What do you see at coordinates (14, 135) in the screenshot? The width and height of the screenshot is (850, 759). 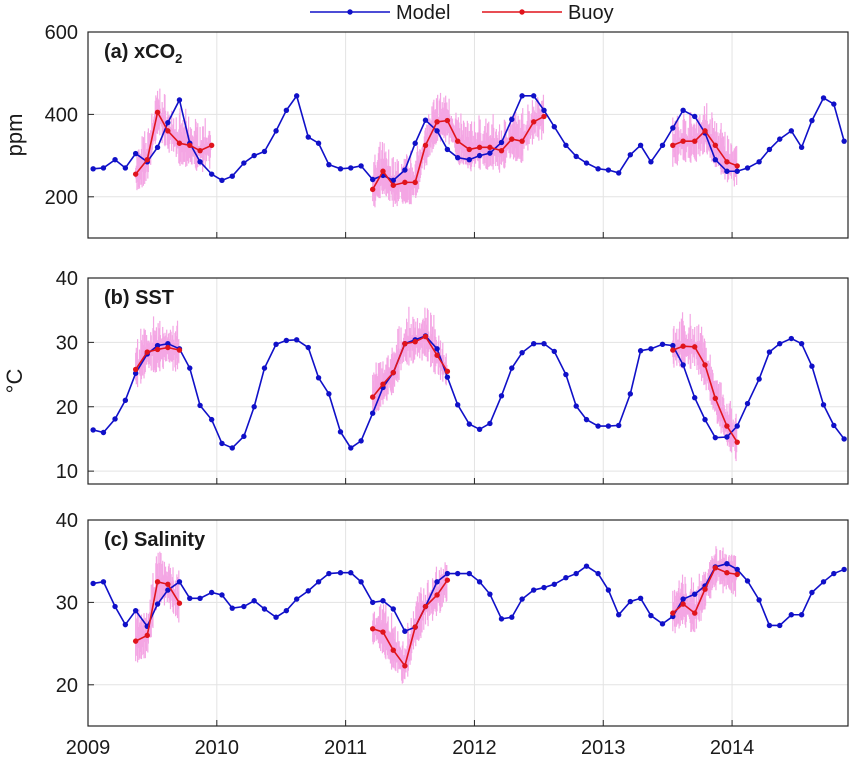 I see `y-axis-label: ppm` at bounding box center [14, 135].